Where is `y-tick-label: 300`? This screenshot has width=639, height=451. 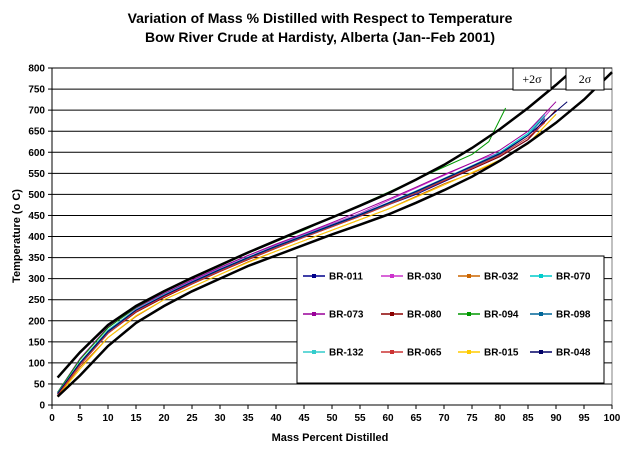 y-tick-label: 300 is located at coordinates (36, 279).